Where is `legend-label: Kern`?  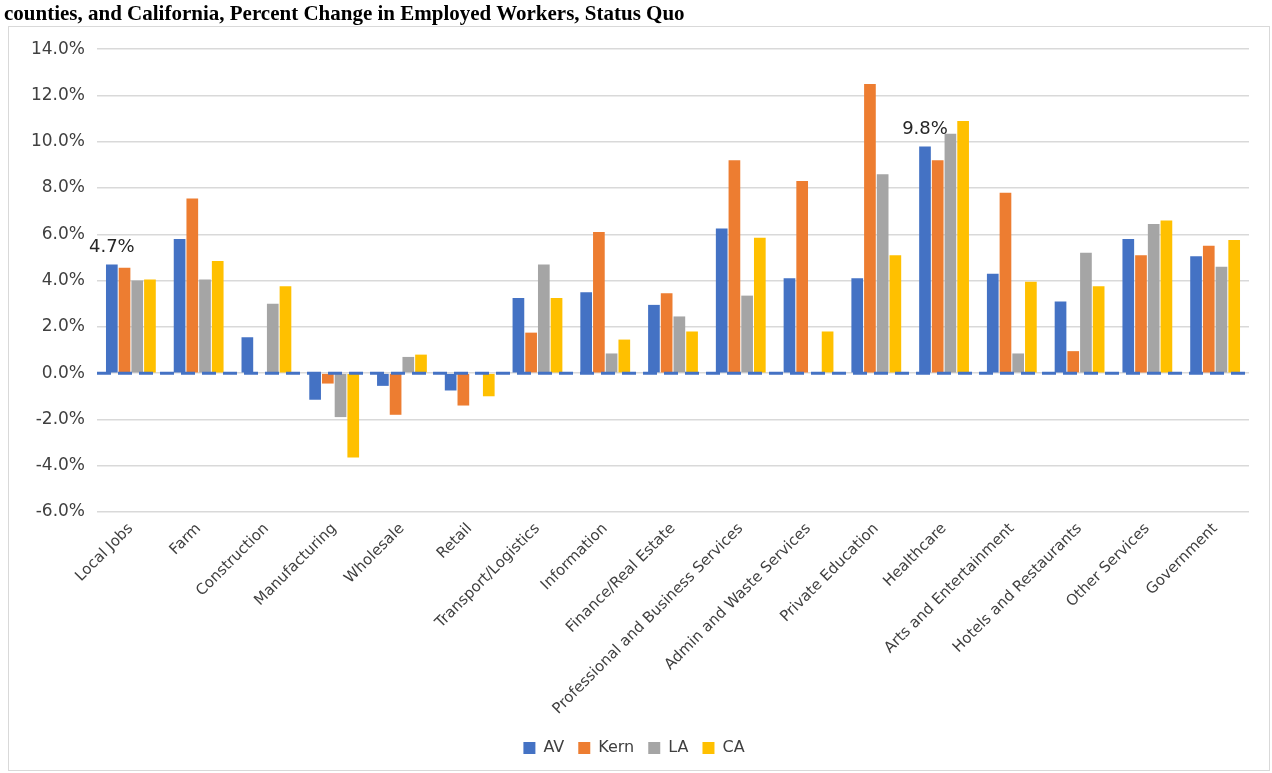
legend-label: Kern is located at coordinates (616, 747).